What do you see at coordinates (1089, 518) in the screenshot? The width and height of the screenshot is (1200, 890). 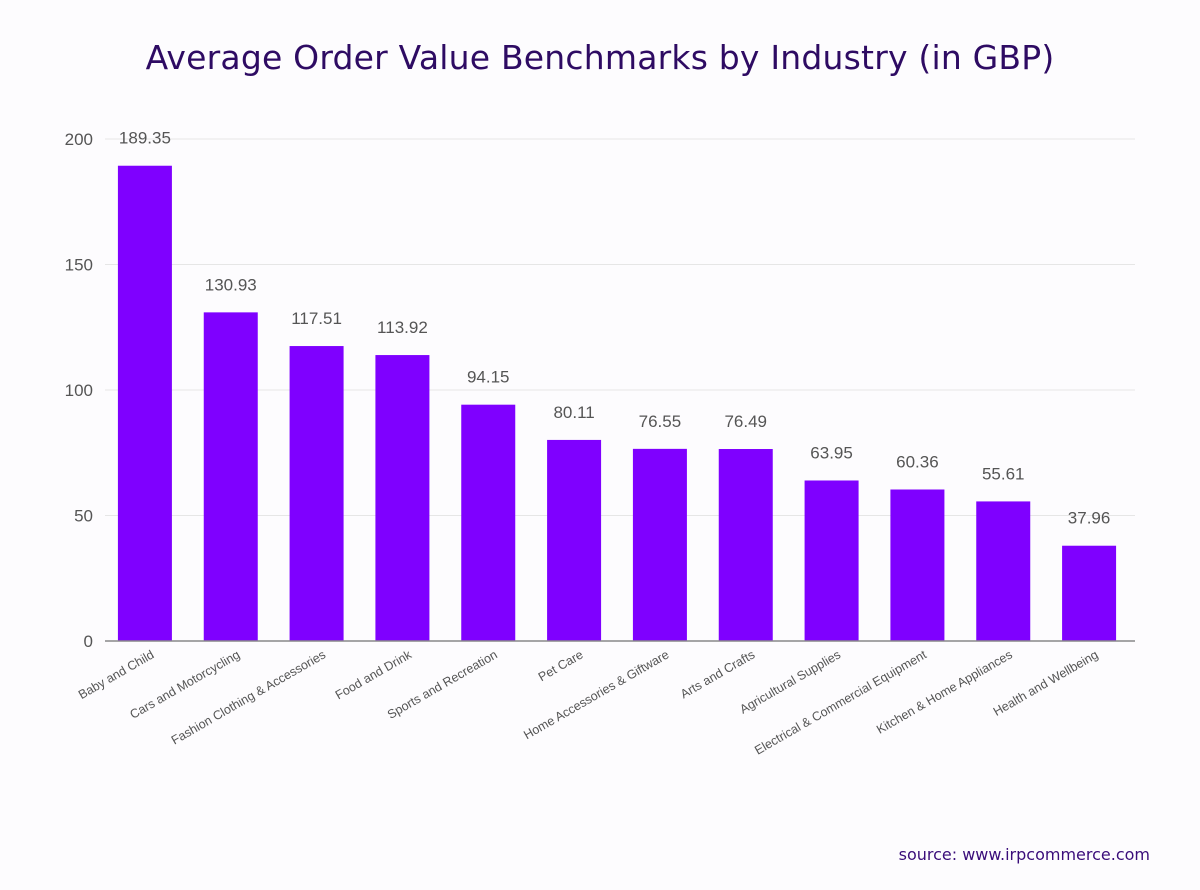 I see `data-label: 37.96` at bounding box center [1089, 518].